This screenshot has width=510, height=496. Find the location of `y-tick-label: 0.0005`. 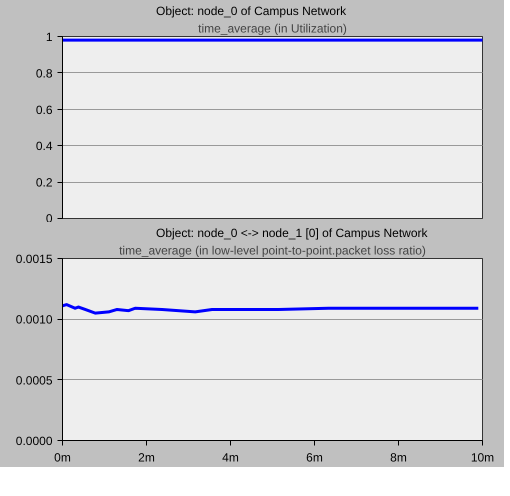

y-tick-label: 0.0005 is located at coordinates (34, 380).